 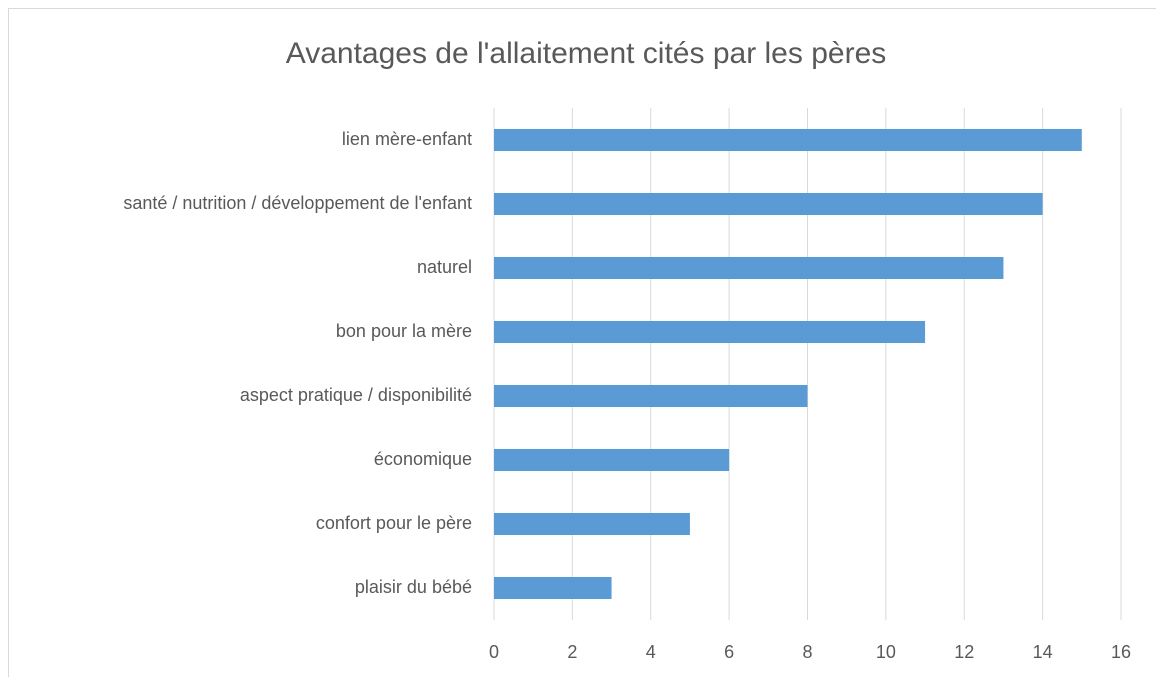 I want to click on y-tick-label: confort pour le père, so click(x=394, y=523).